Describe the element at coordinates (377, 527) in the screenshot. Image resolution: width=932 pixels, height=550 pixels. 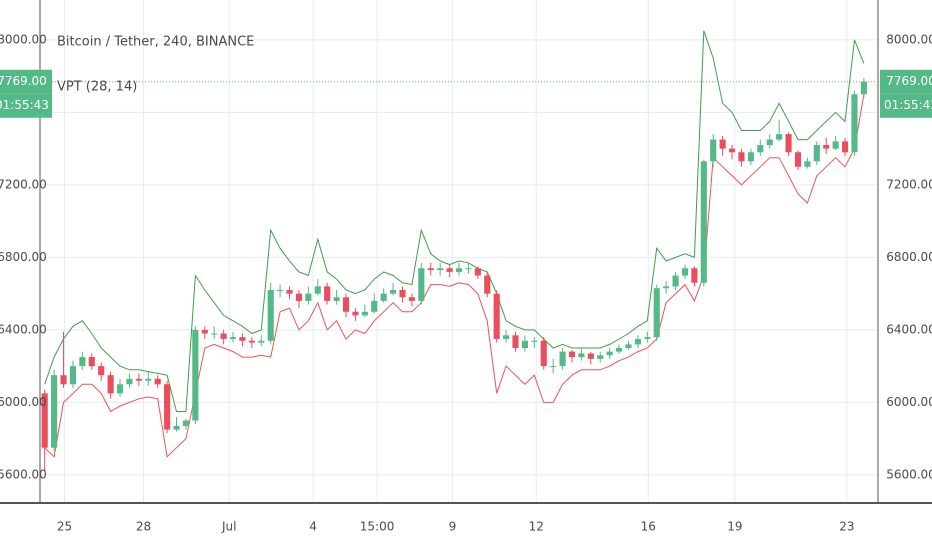
I see `x-tick-label: 15:00` at that location.